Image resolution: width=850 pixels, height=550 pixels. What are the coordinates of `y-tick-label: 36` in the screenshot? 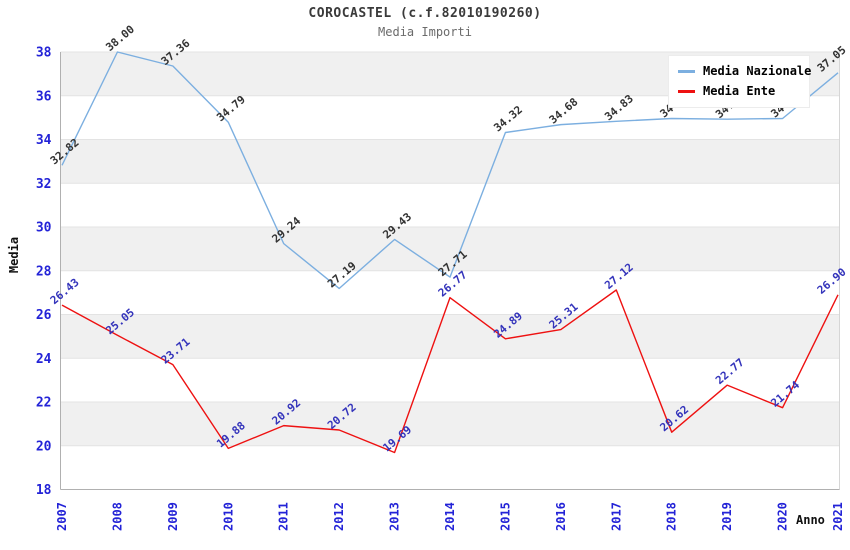 It's located at (44, 96).